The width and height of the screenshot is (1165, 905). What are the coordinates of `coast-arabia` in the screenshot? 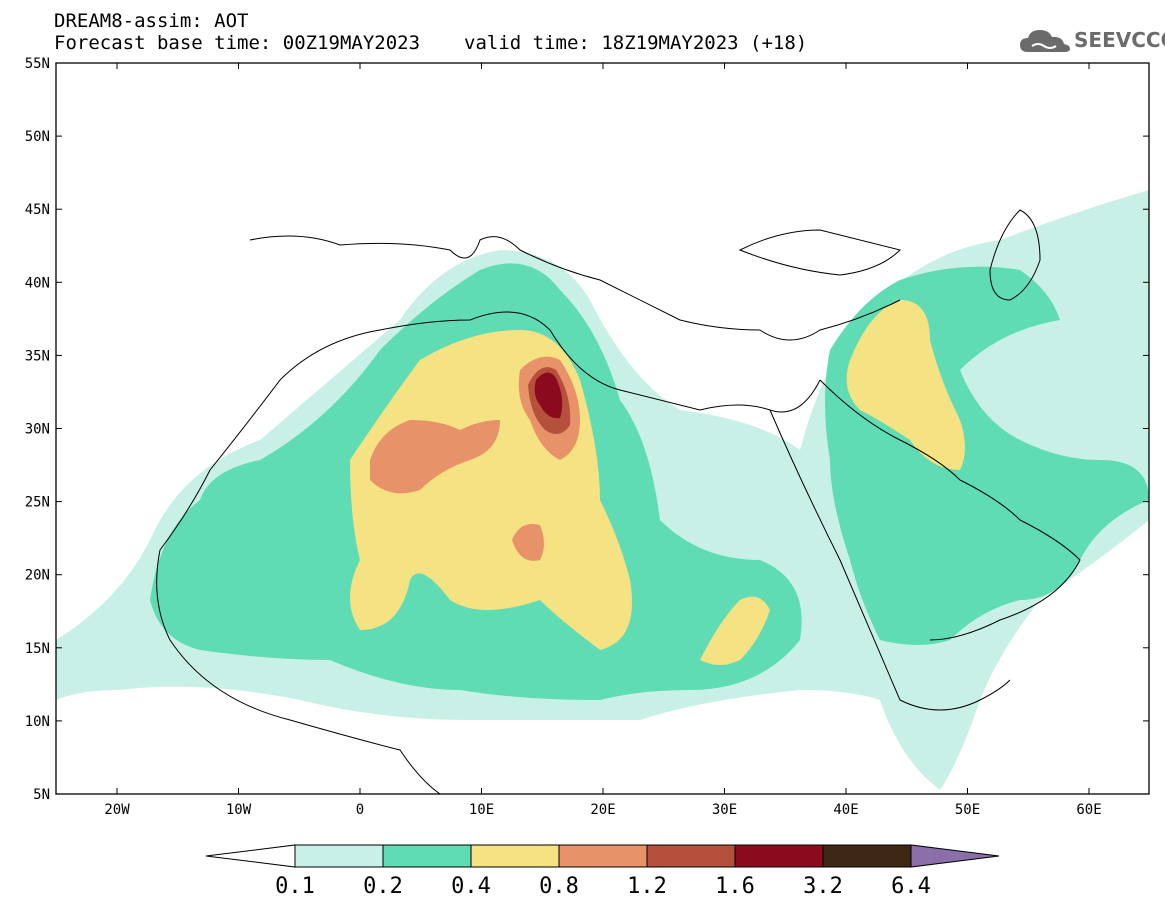 It's located at (950, 510).